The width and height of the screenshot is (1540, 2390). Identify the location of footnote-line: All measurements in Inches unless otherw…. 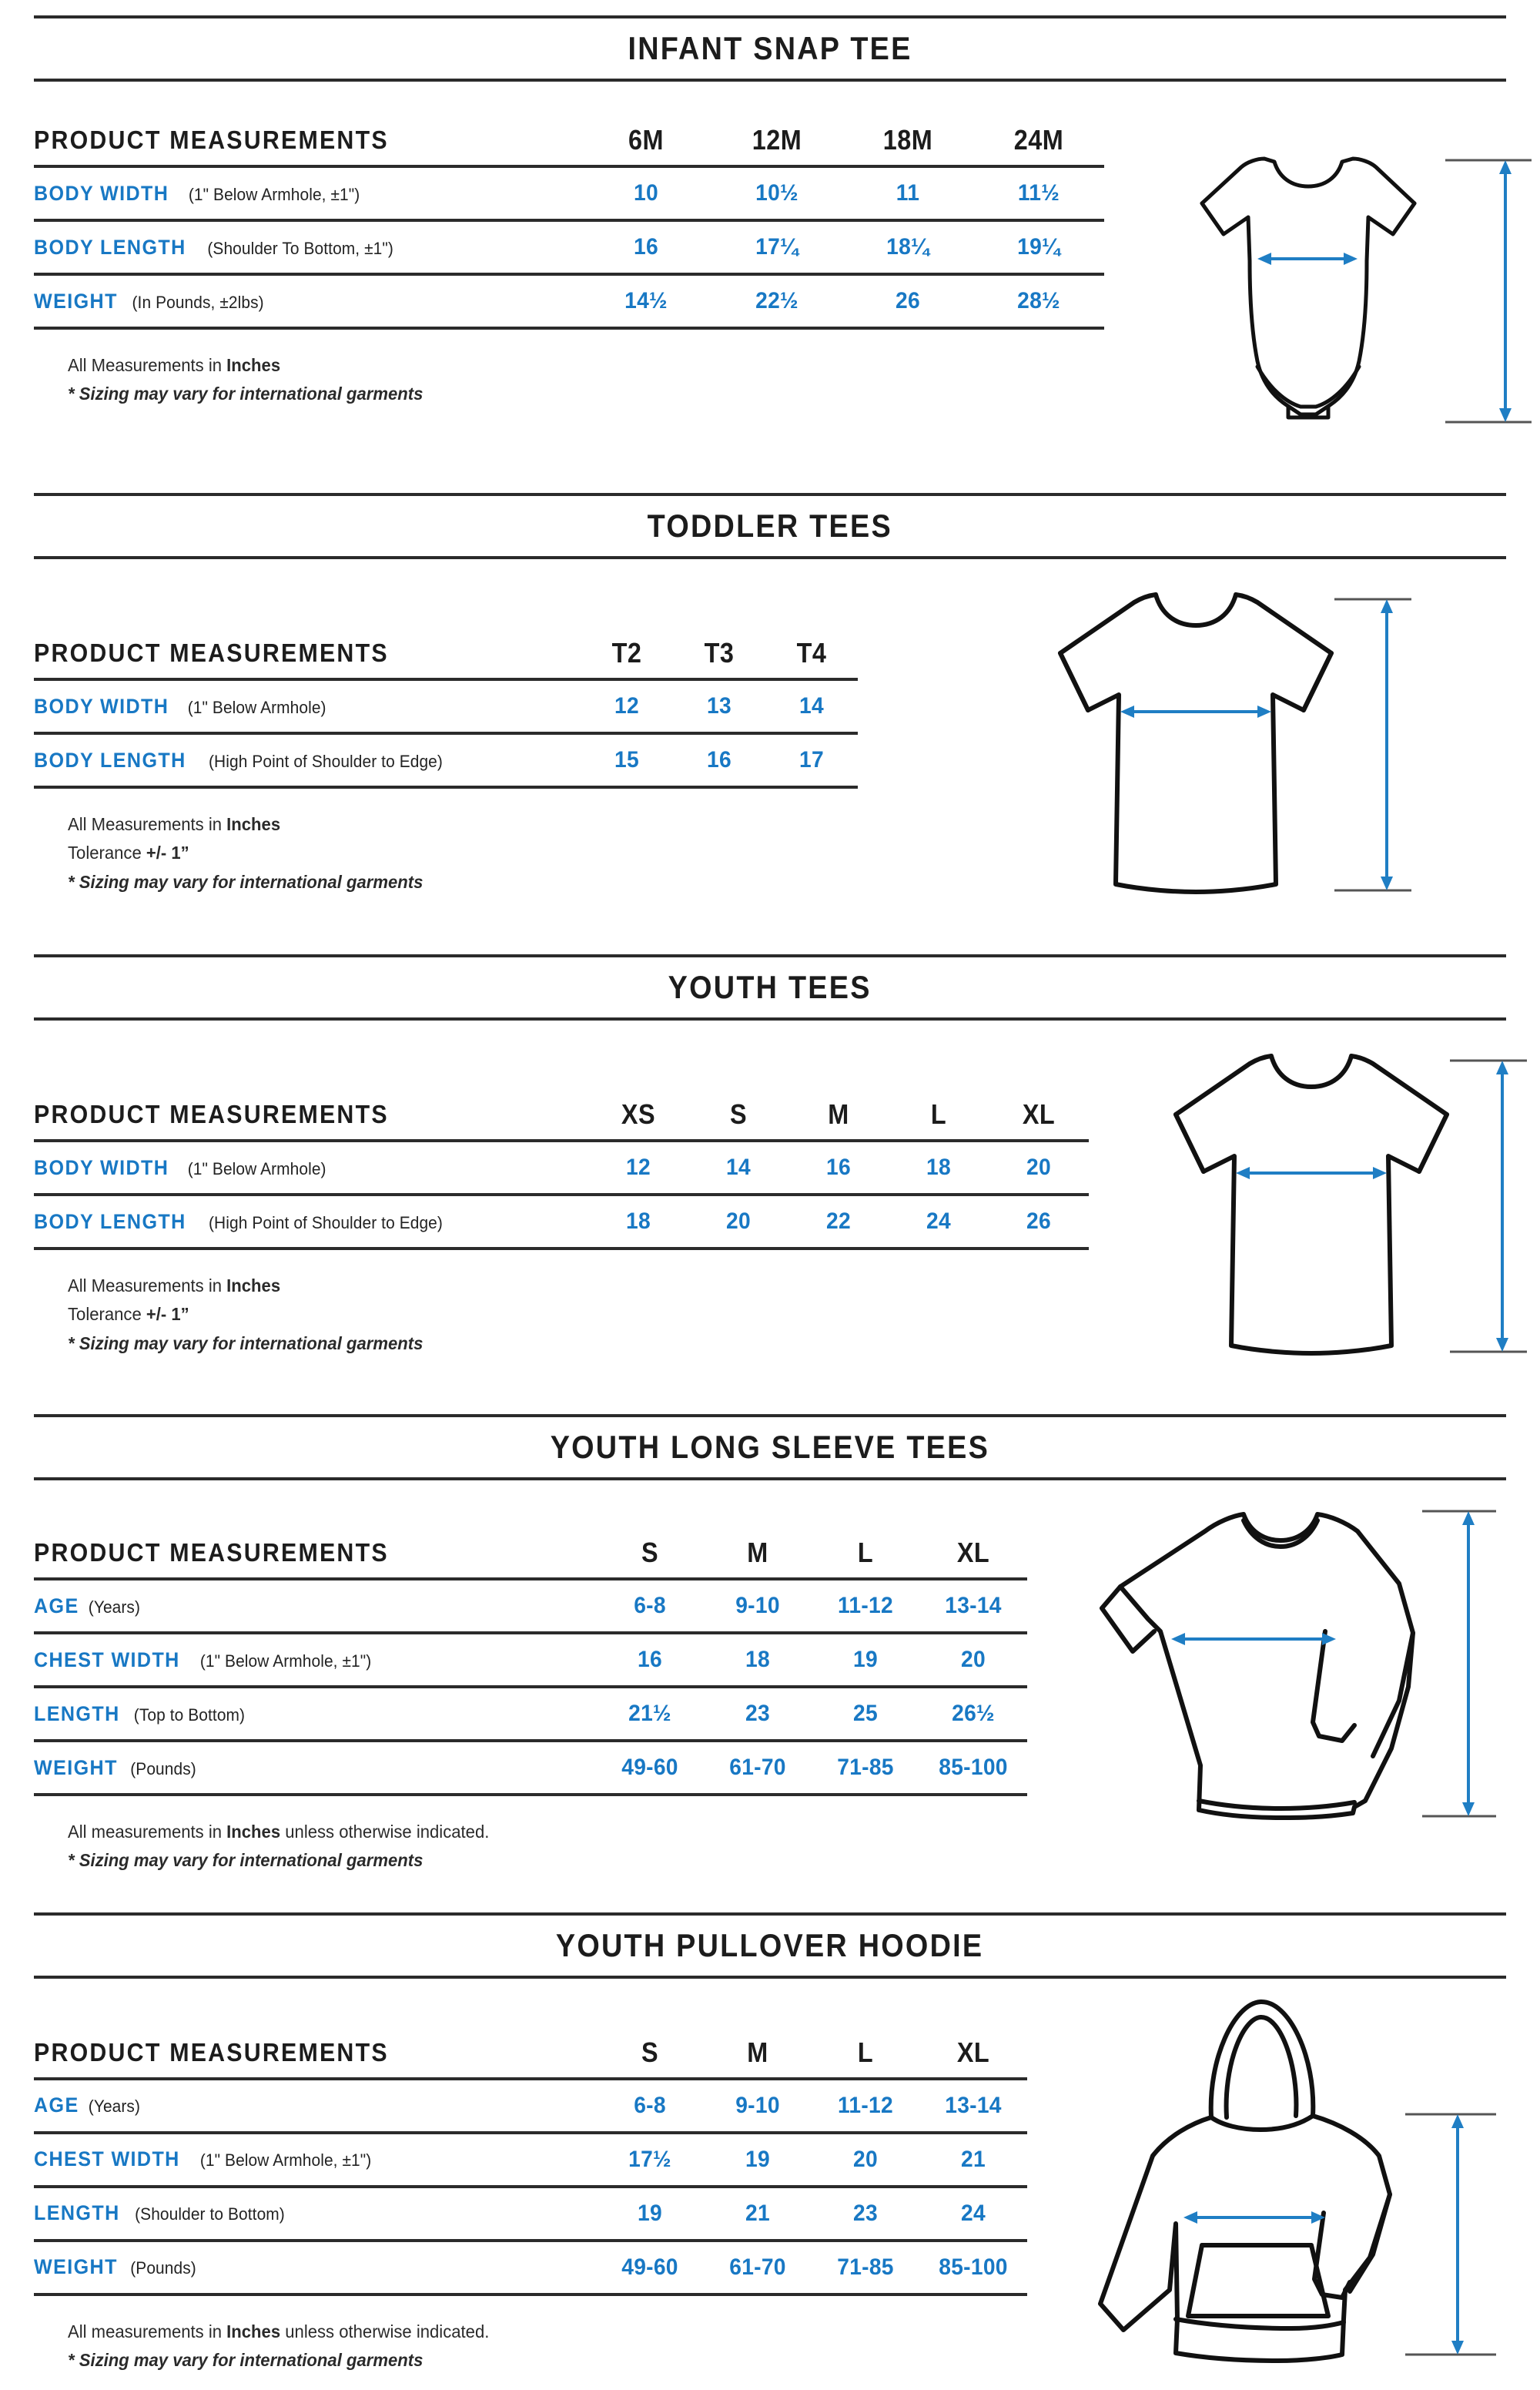
(528, 2332).